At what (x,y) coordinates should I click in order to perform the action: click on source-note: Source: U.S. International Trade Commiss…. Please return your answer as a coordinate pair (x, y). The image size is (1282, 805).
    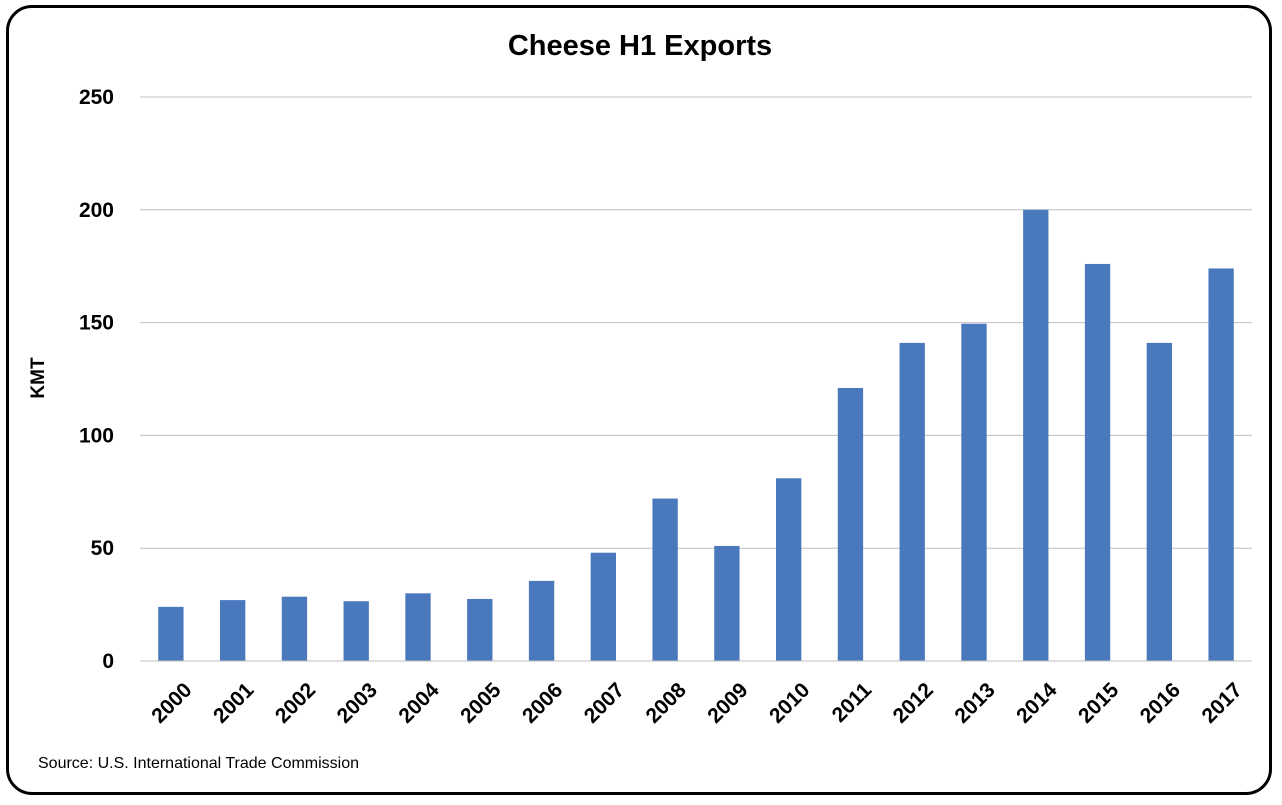
    Looking at the image, I should click on (198, 763).